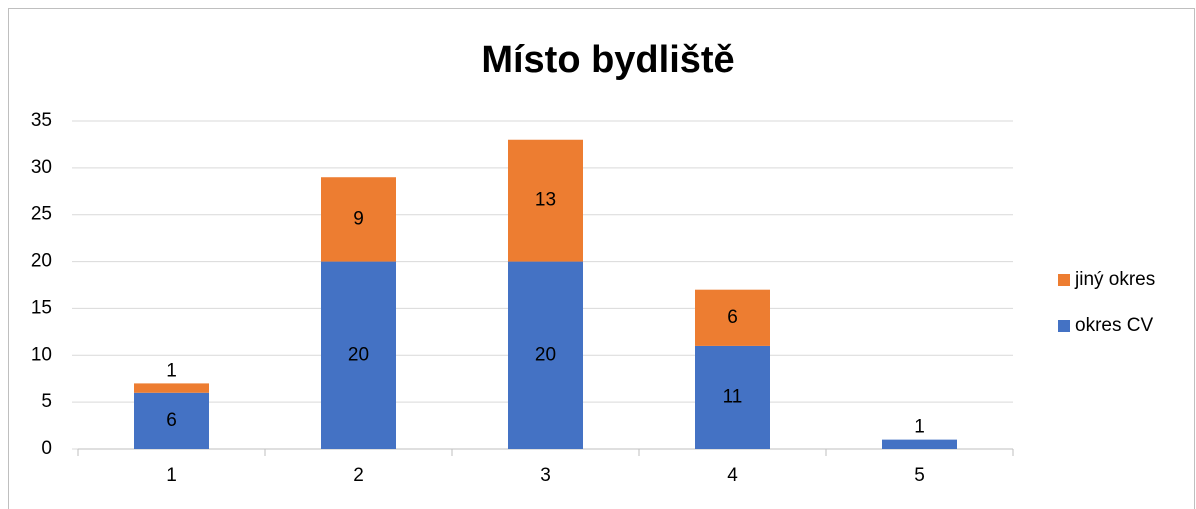 This screenshot has height=509, width=1196. I want to click on x-tick-label: 1, so click(171, 475).